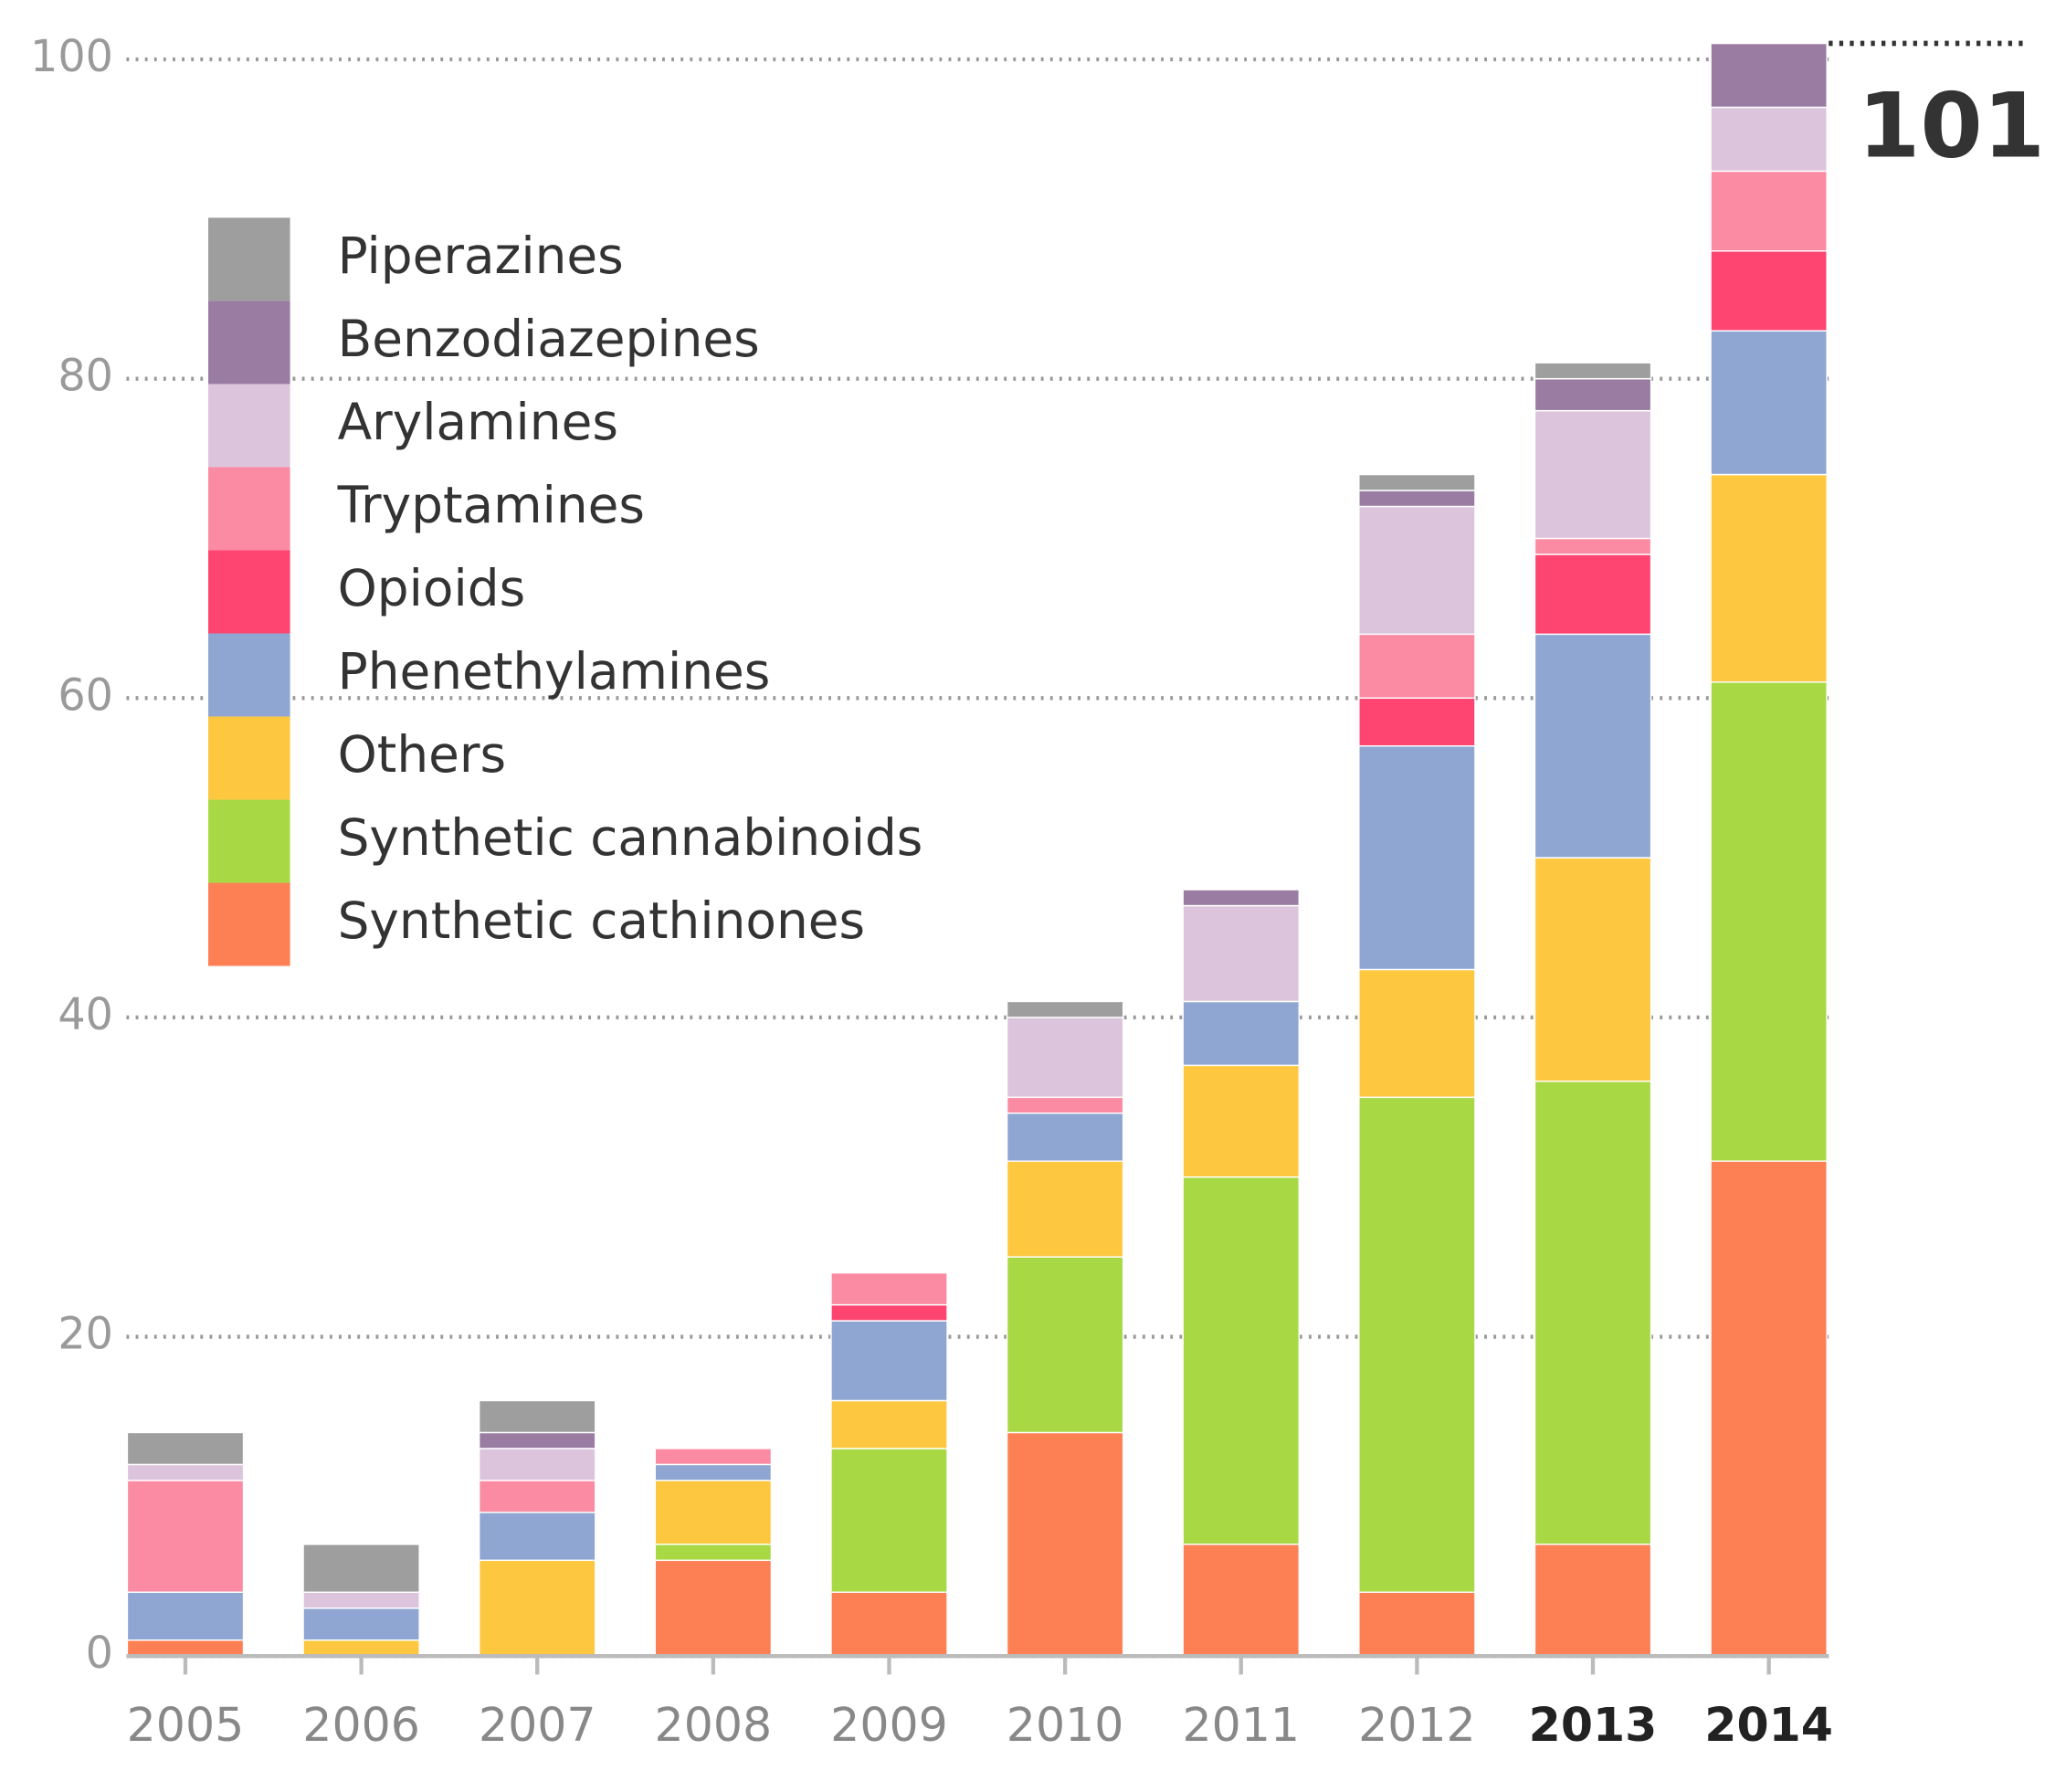 Image resolution: width=2066 pixels, height=1792 pixels. I want to click on x-tick-label: 2013, so click(1593, 1725).